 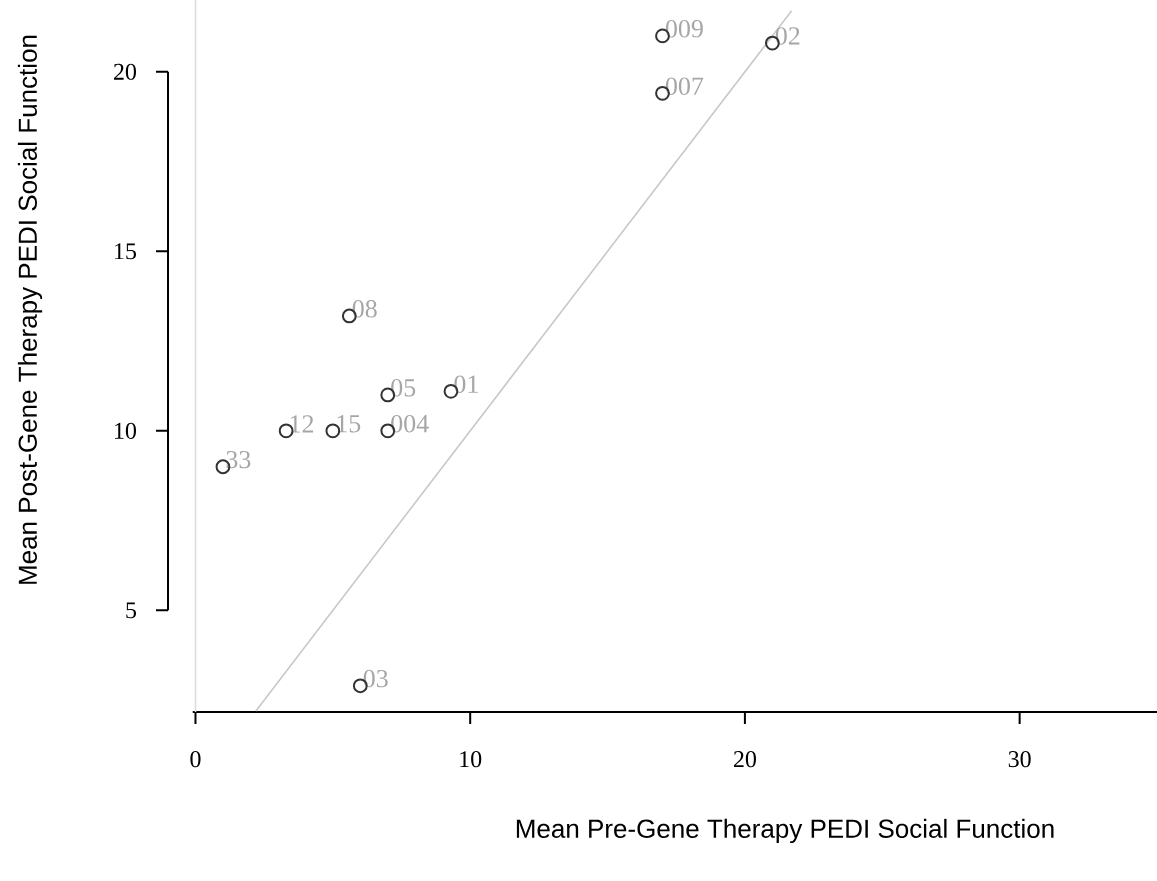 What do you see at coordinates (131, 610) in the screenshot?
I see `y-tick-label: 5` at bounding box center [131, 610].